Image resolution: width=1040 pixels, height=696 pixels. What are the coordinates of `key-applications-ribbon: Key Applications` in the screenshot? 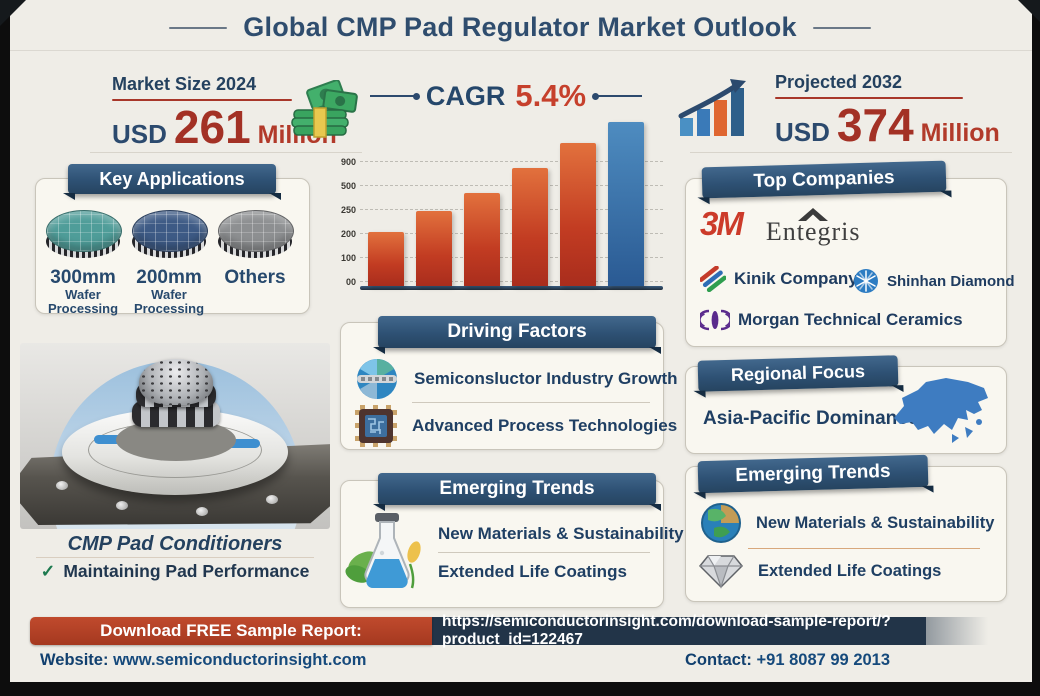 It's located at (172, 182).